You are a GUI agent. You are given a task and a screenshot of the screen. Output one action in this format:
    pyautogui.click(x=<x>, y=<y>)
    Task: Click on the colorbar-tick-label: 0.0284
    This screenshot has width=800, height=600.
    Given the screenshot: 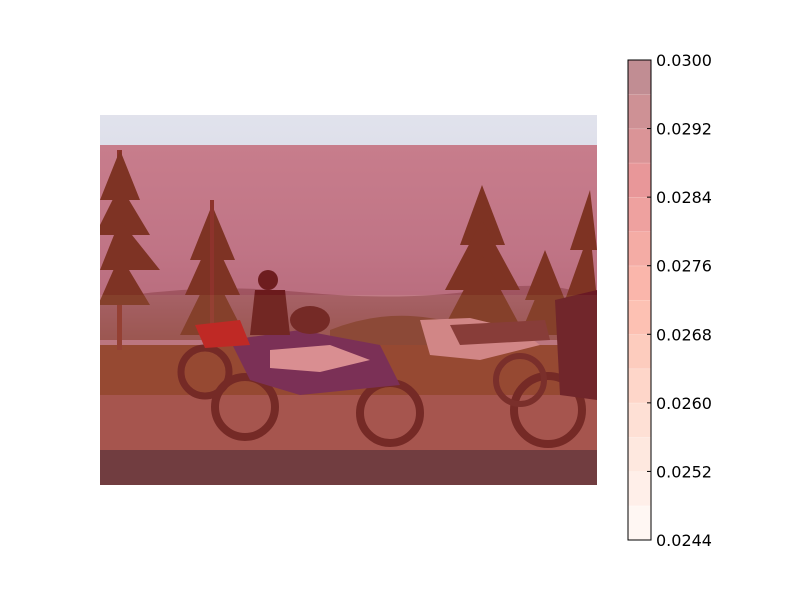 What is the action you would take?
    pyautogui.click(x=684, y=197)
    